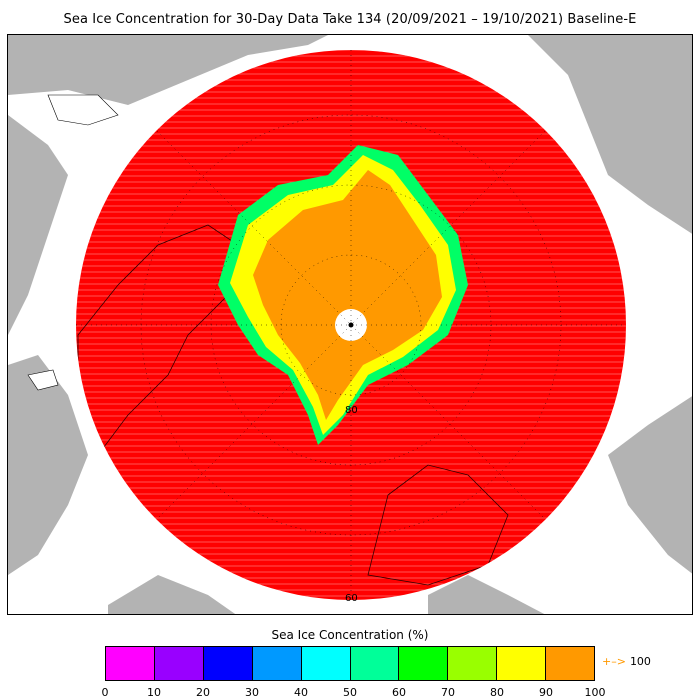 Image resolution: width=700 pixels, height=700 pixels. What do you see at coordinates (252, 692) in the screenshot?
I see `colorbar-tick-30: 30` at bounding box center [252, 692].